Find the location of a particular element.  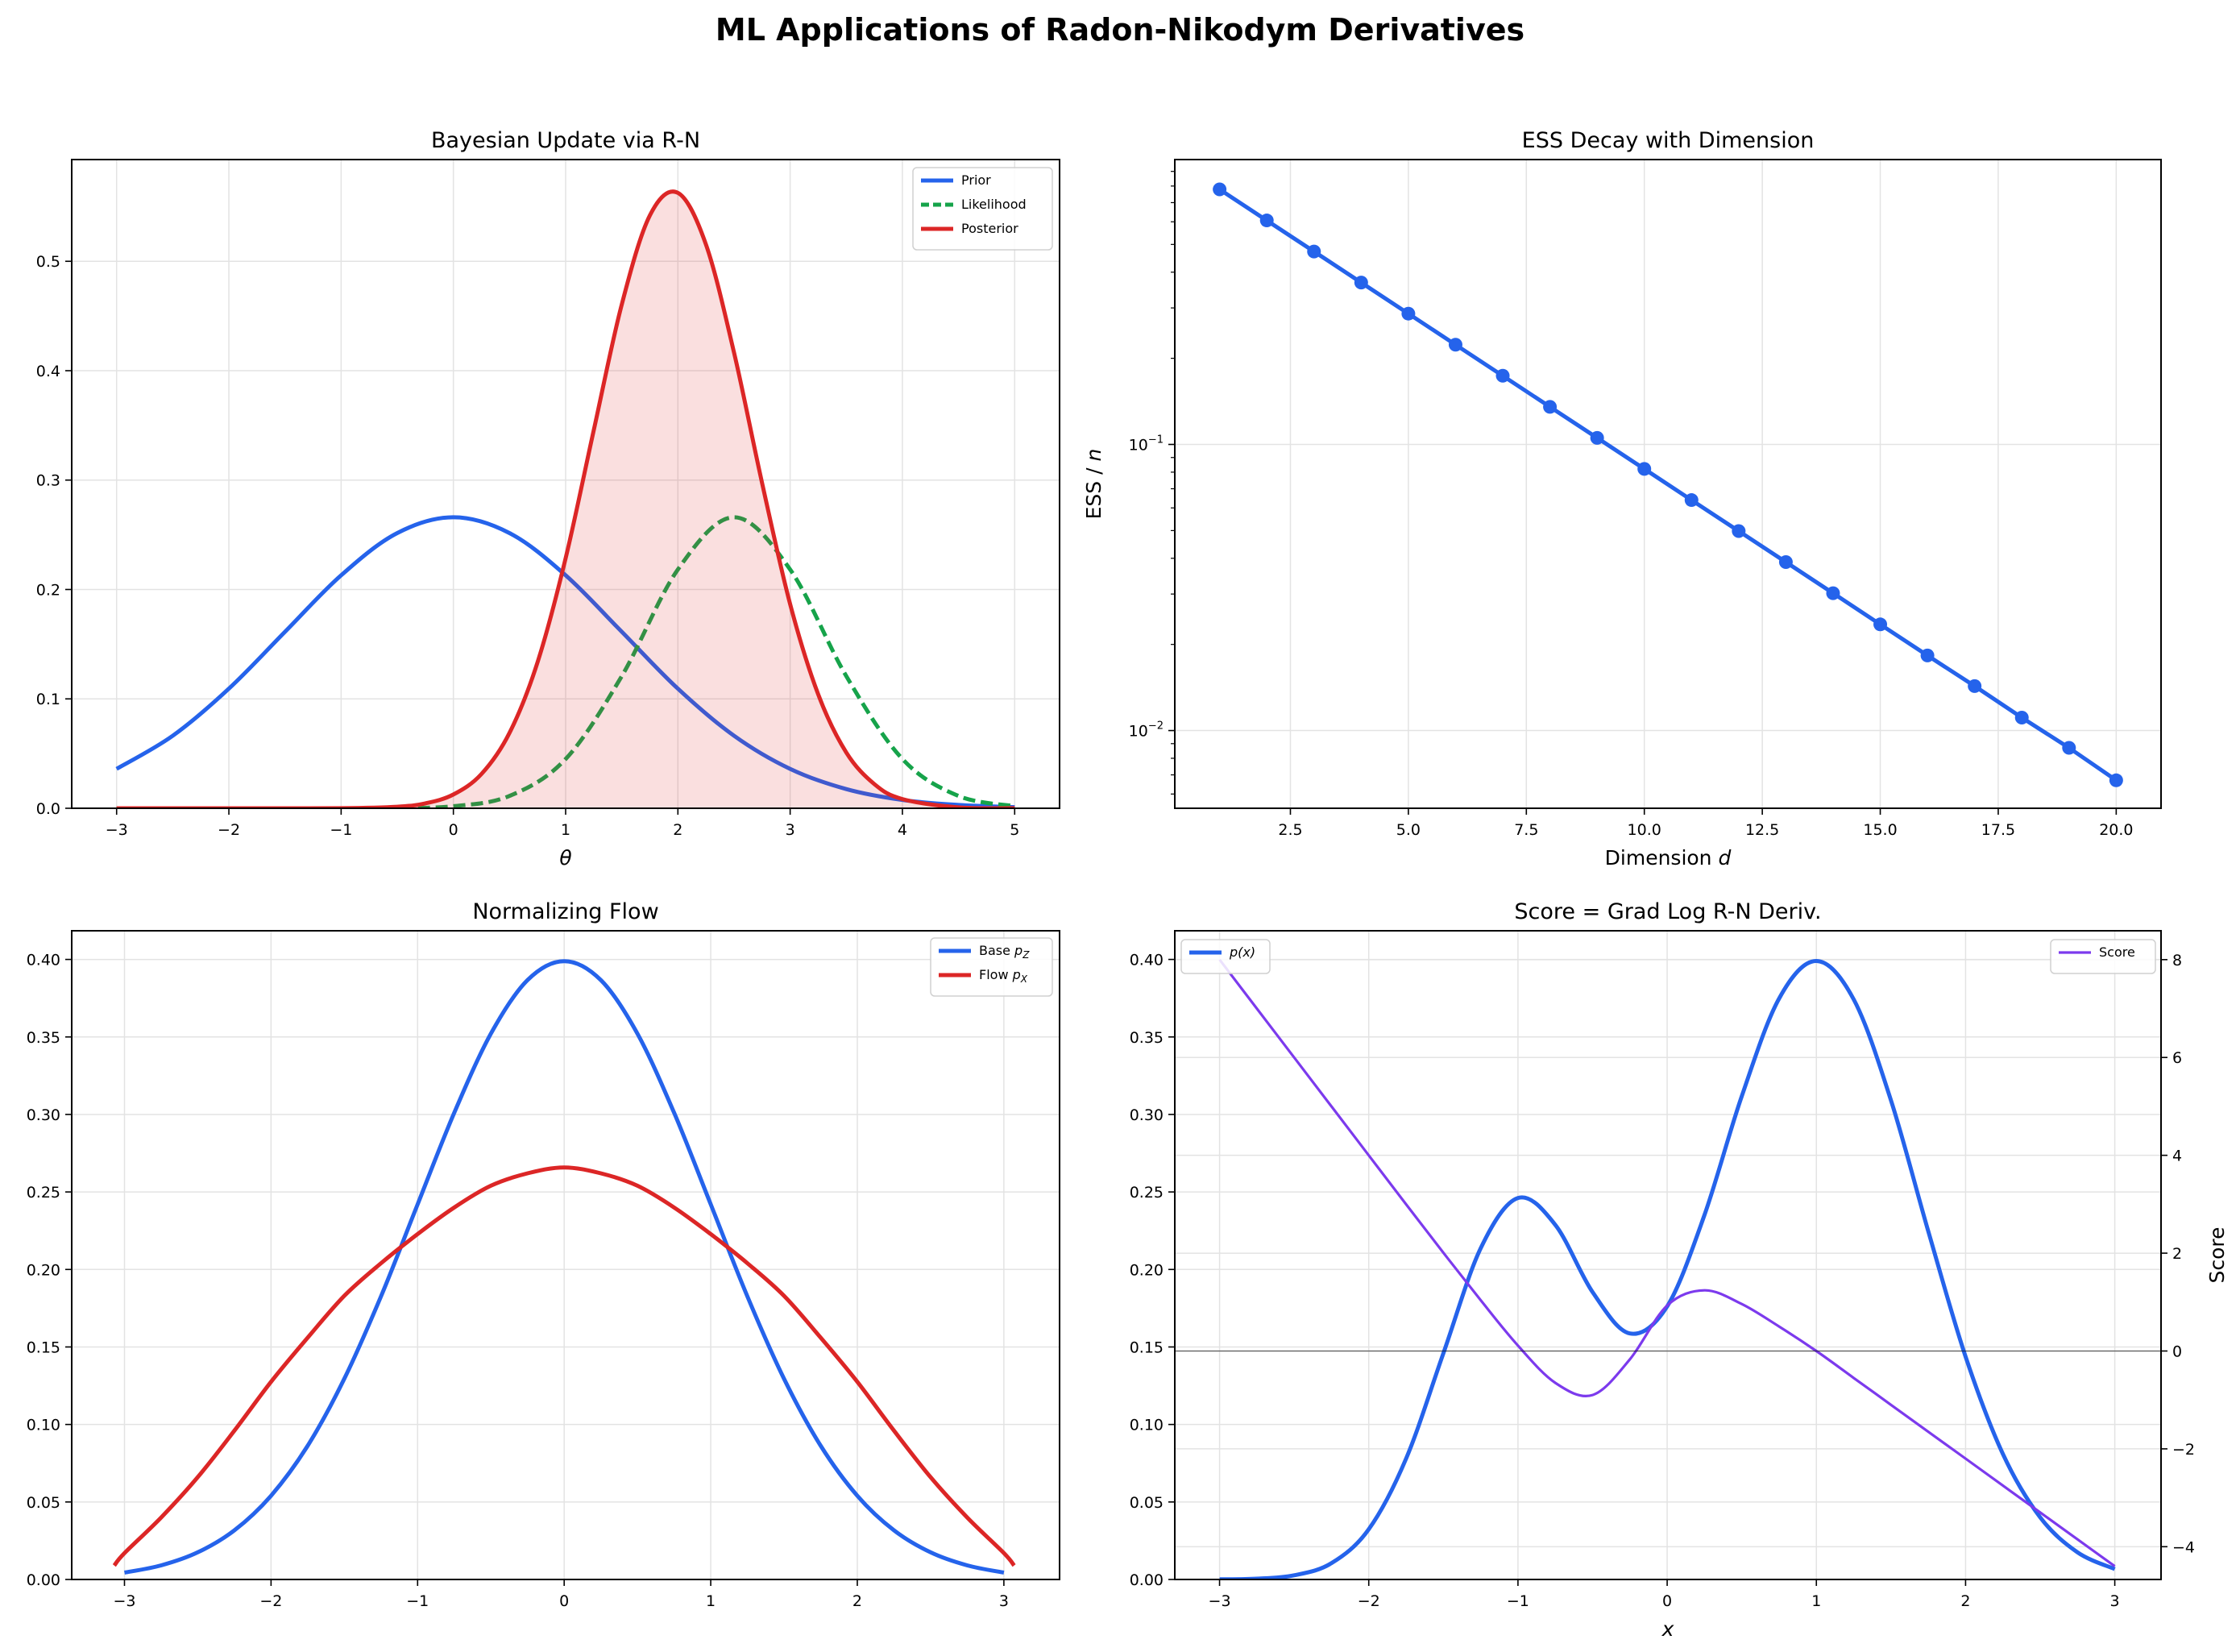

x-tick-label: −3 is located at coordinates (117, 830).